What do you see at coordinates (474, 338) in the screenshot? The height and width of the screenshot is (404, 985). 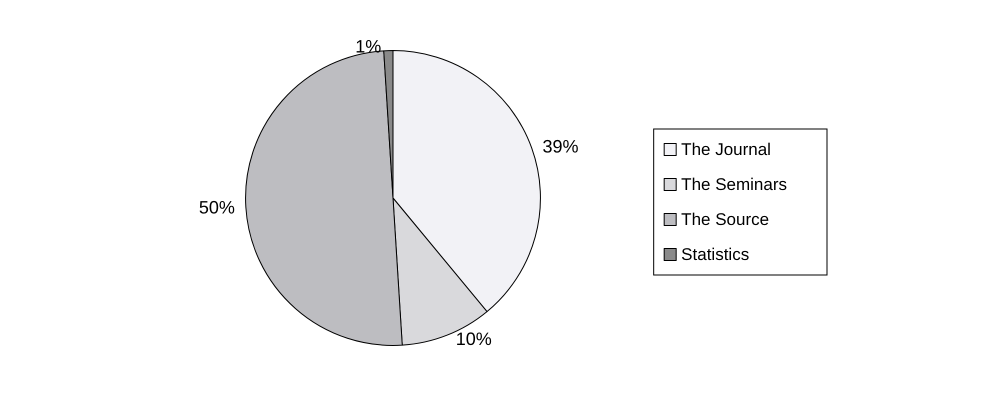 I see `data-label: 10%` at bounding box center [474, 338].